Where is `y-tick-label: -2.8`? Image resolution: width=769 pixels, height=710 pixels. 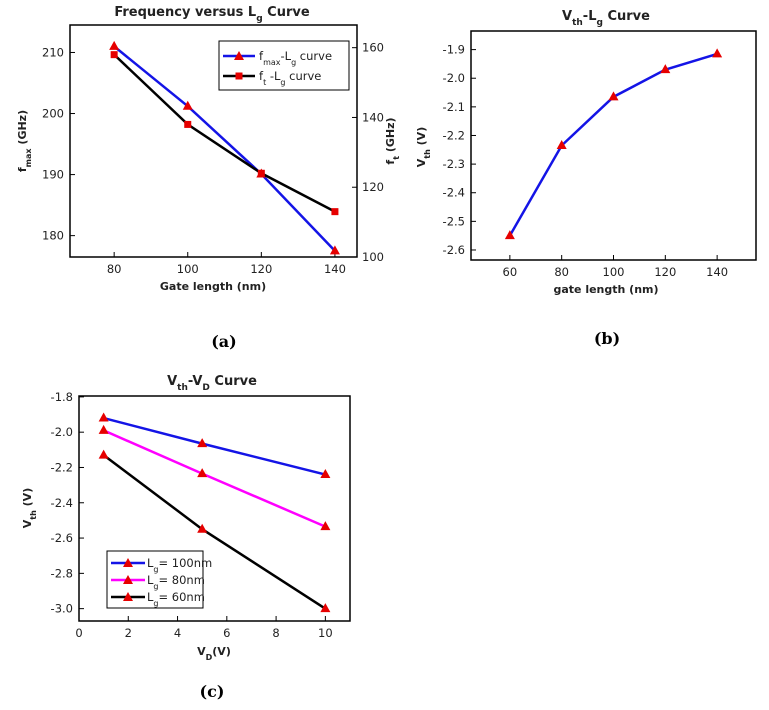 y-tick-label: -2.8 is located at coordinates (62, 573).